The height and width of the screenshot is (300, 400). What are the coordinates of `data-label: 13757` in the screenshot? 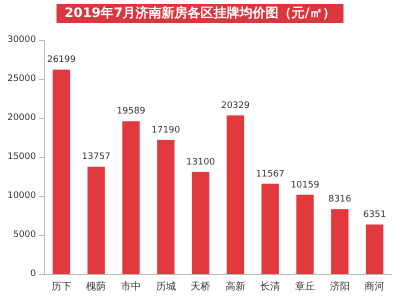 It's located at (96, 157).